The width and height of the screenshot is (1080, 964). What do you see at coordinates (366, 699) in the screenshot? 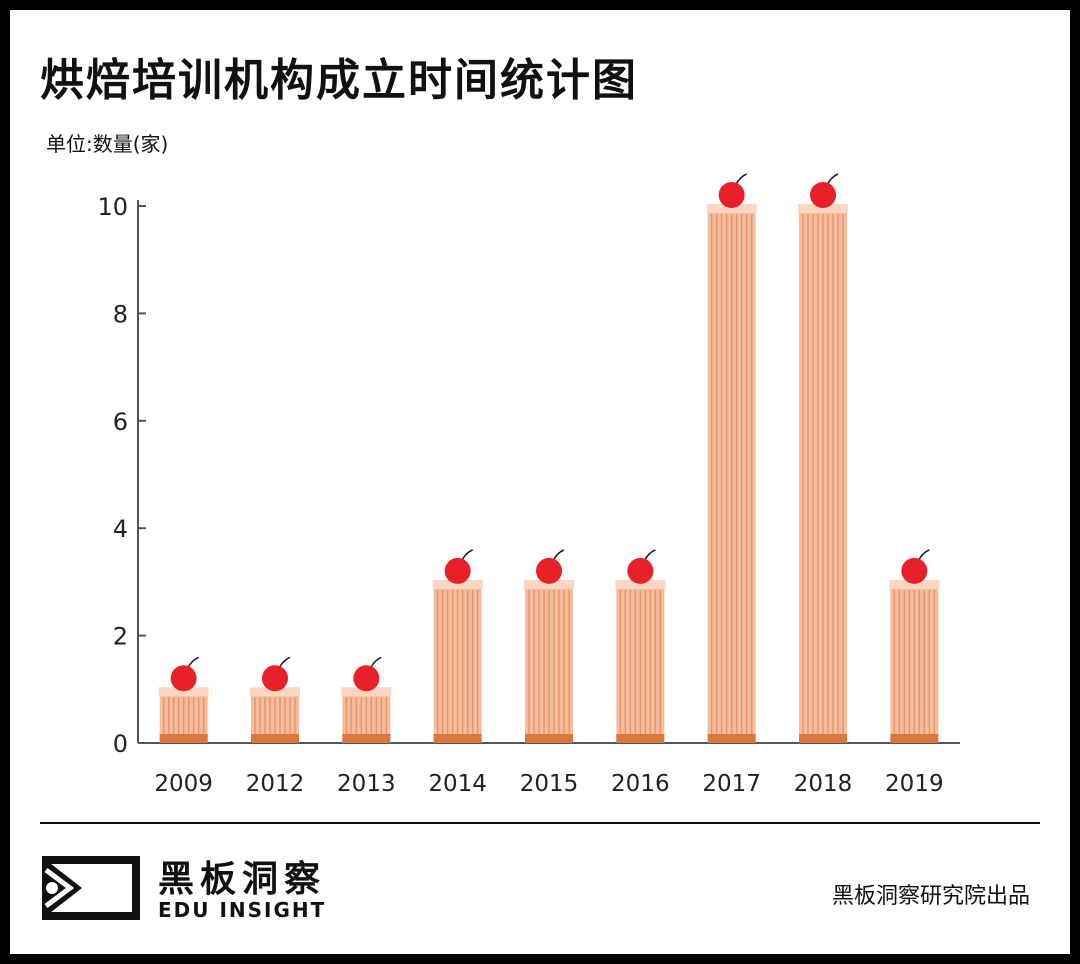
I see `bar-2013` at bounding box center [366, 699].